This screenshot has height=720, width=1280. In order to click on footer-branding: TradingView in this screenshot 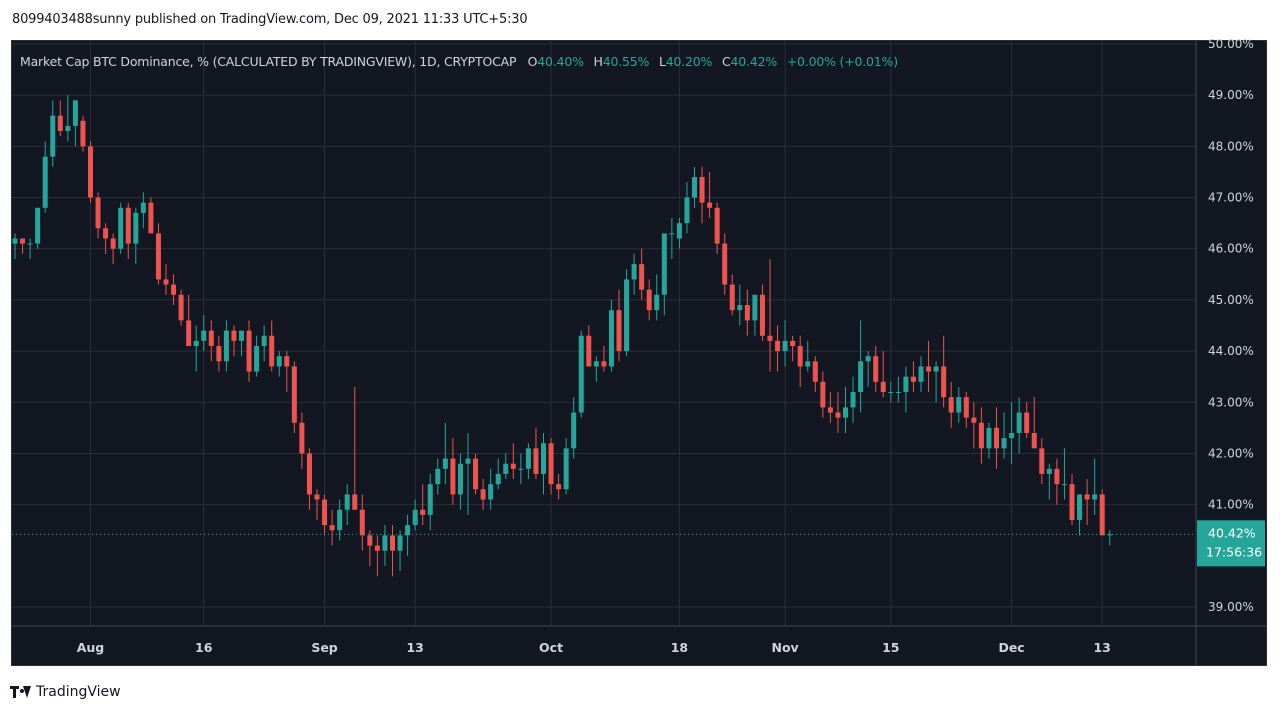, I will do `click(65, 692)`.